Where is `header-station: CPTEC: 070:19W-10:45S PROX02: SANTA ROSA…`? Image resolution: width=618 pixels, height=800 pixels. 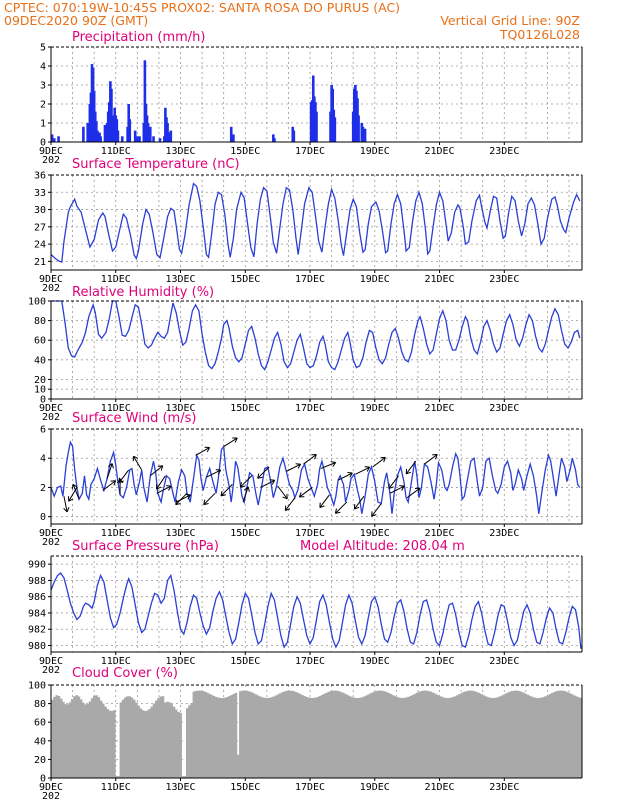
header-station: CPTEC: 070:19W-10:45S PROX02: SANTA ROSA… is located at coordinates (202, 7).